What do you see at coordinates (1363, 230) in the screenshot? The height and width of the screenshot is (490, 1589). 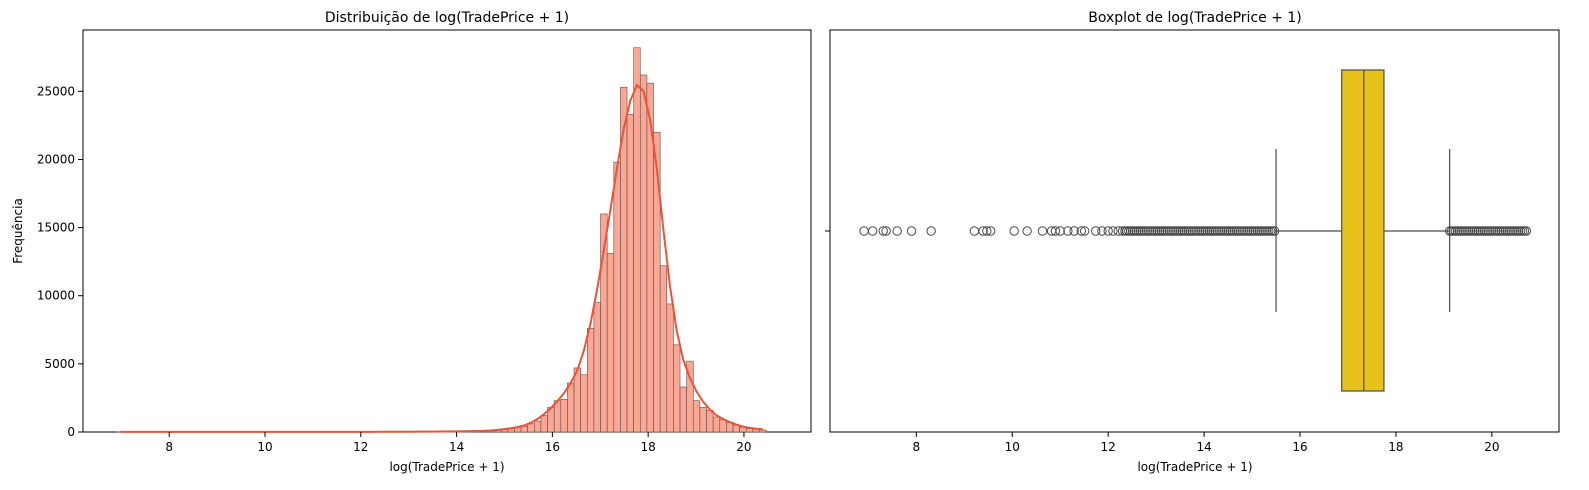 I see `box-iqr` at bounding box center [1363, 230].